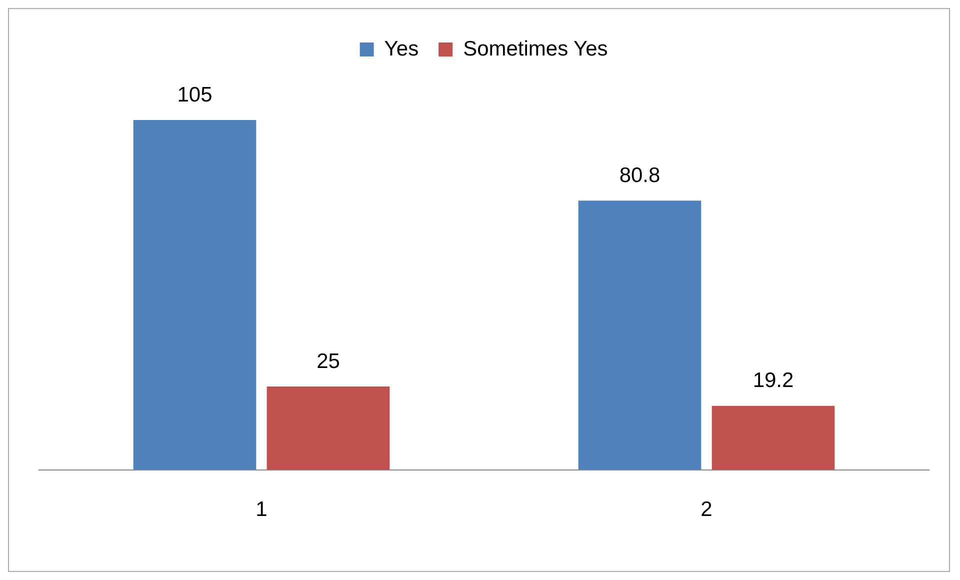 The height and width of the screenshot is (580, 960). What do you see at coordinates (773, 380) in the screenshot?
I see `data-label: 19.2` at bounding box center [773, 380].